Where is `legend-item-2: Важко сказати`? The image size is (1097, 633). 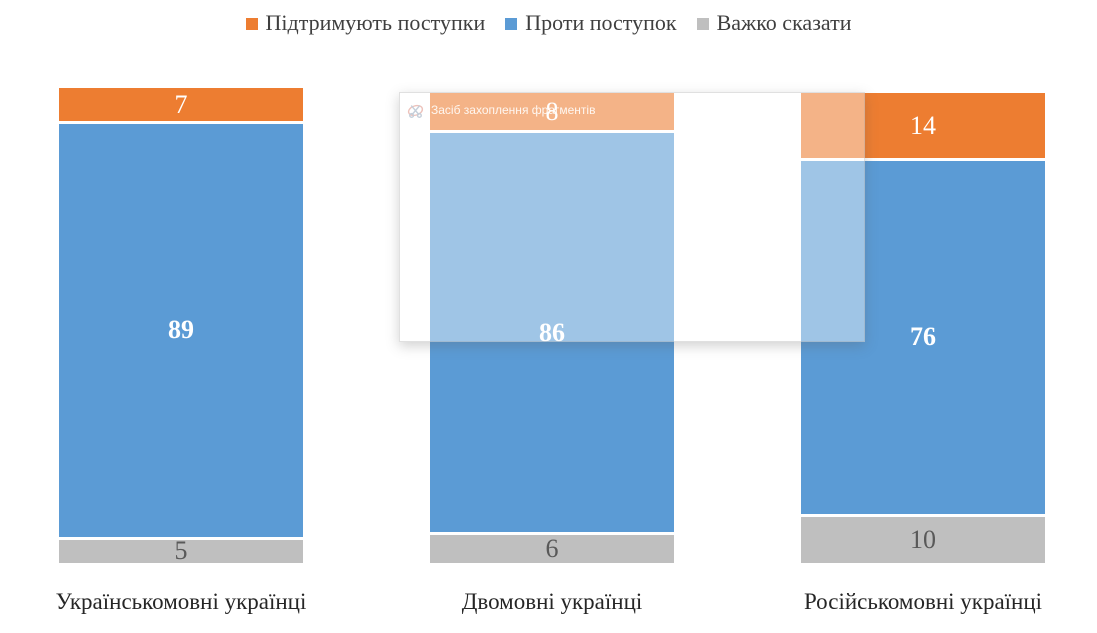 legend-item-2: Важко сказати is located at coordinates (774, 23).